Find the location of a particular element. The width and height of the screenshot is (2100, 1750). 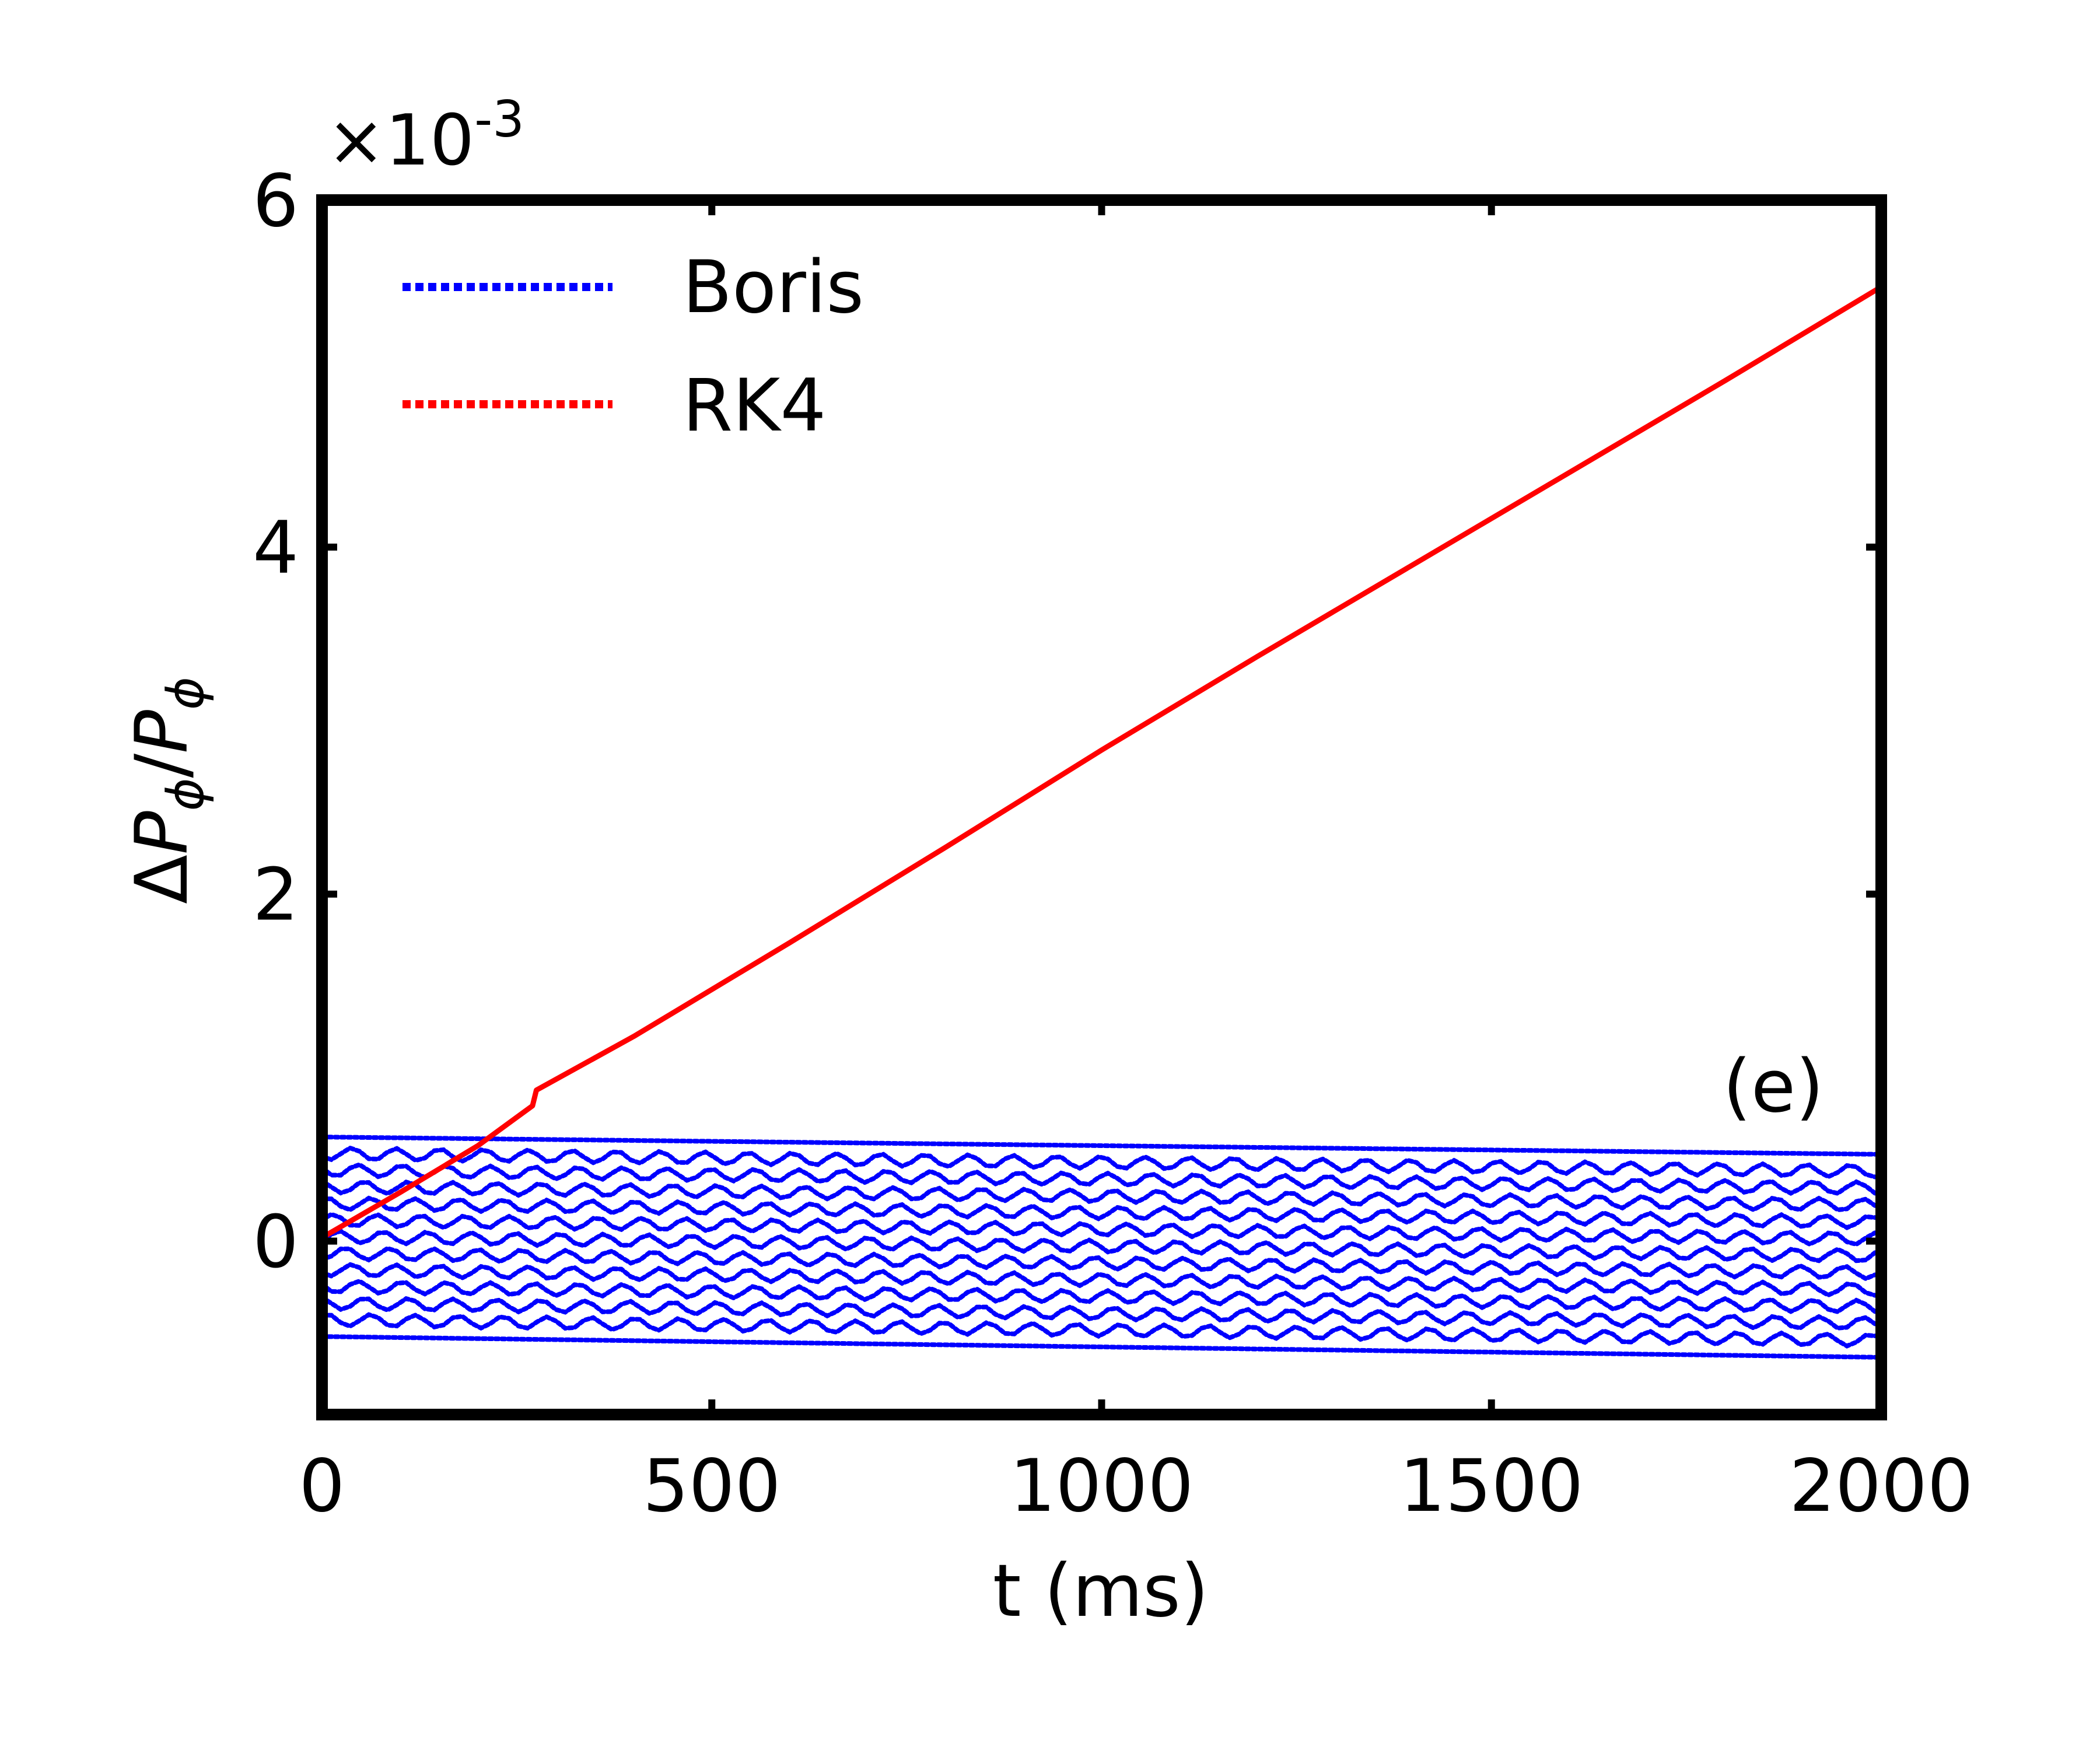

y-axis-multiplier: ×10⁻³ is located at coordinates (426, 135).